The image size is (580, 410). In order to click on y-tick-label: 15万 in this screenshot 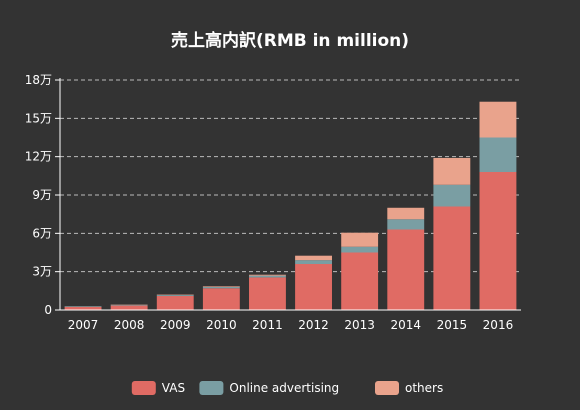, I will do `click(38, 118)`.